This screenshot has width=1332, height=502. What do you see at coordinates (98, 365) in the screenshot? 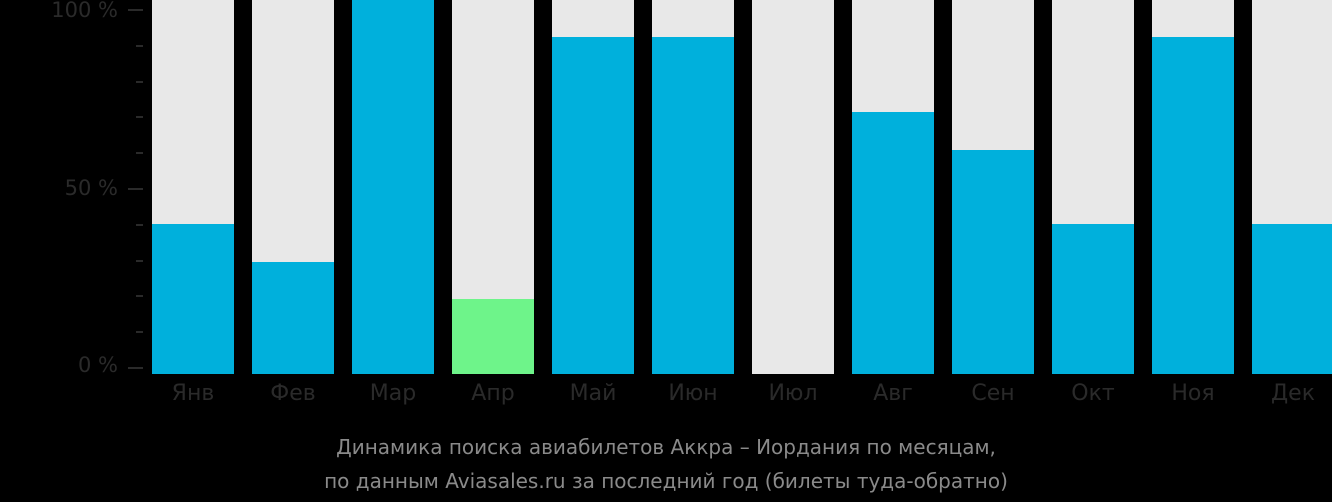
I see `y-label-0: 0 %` at bounding box center [98, 365].